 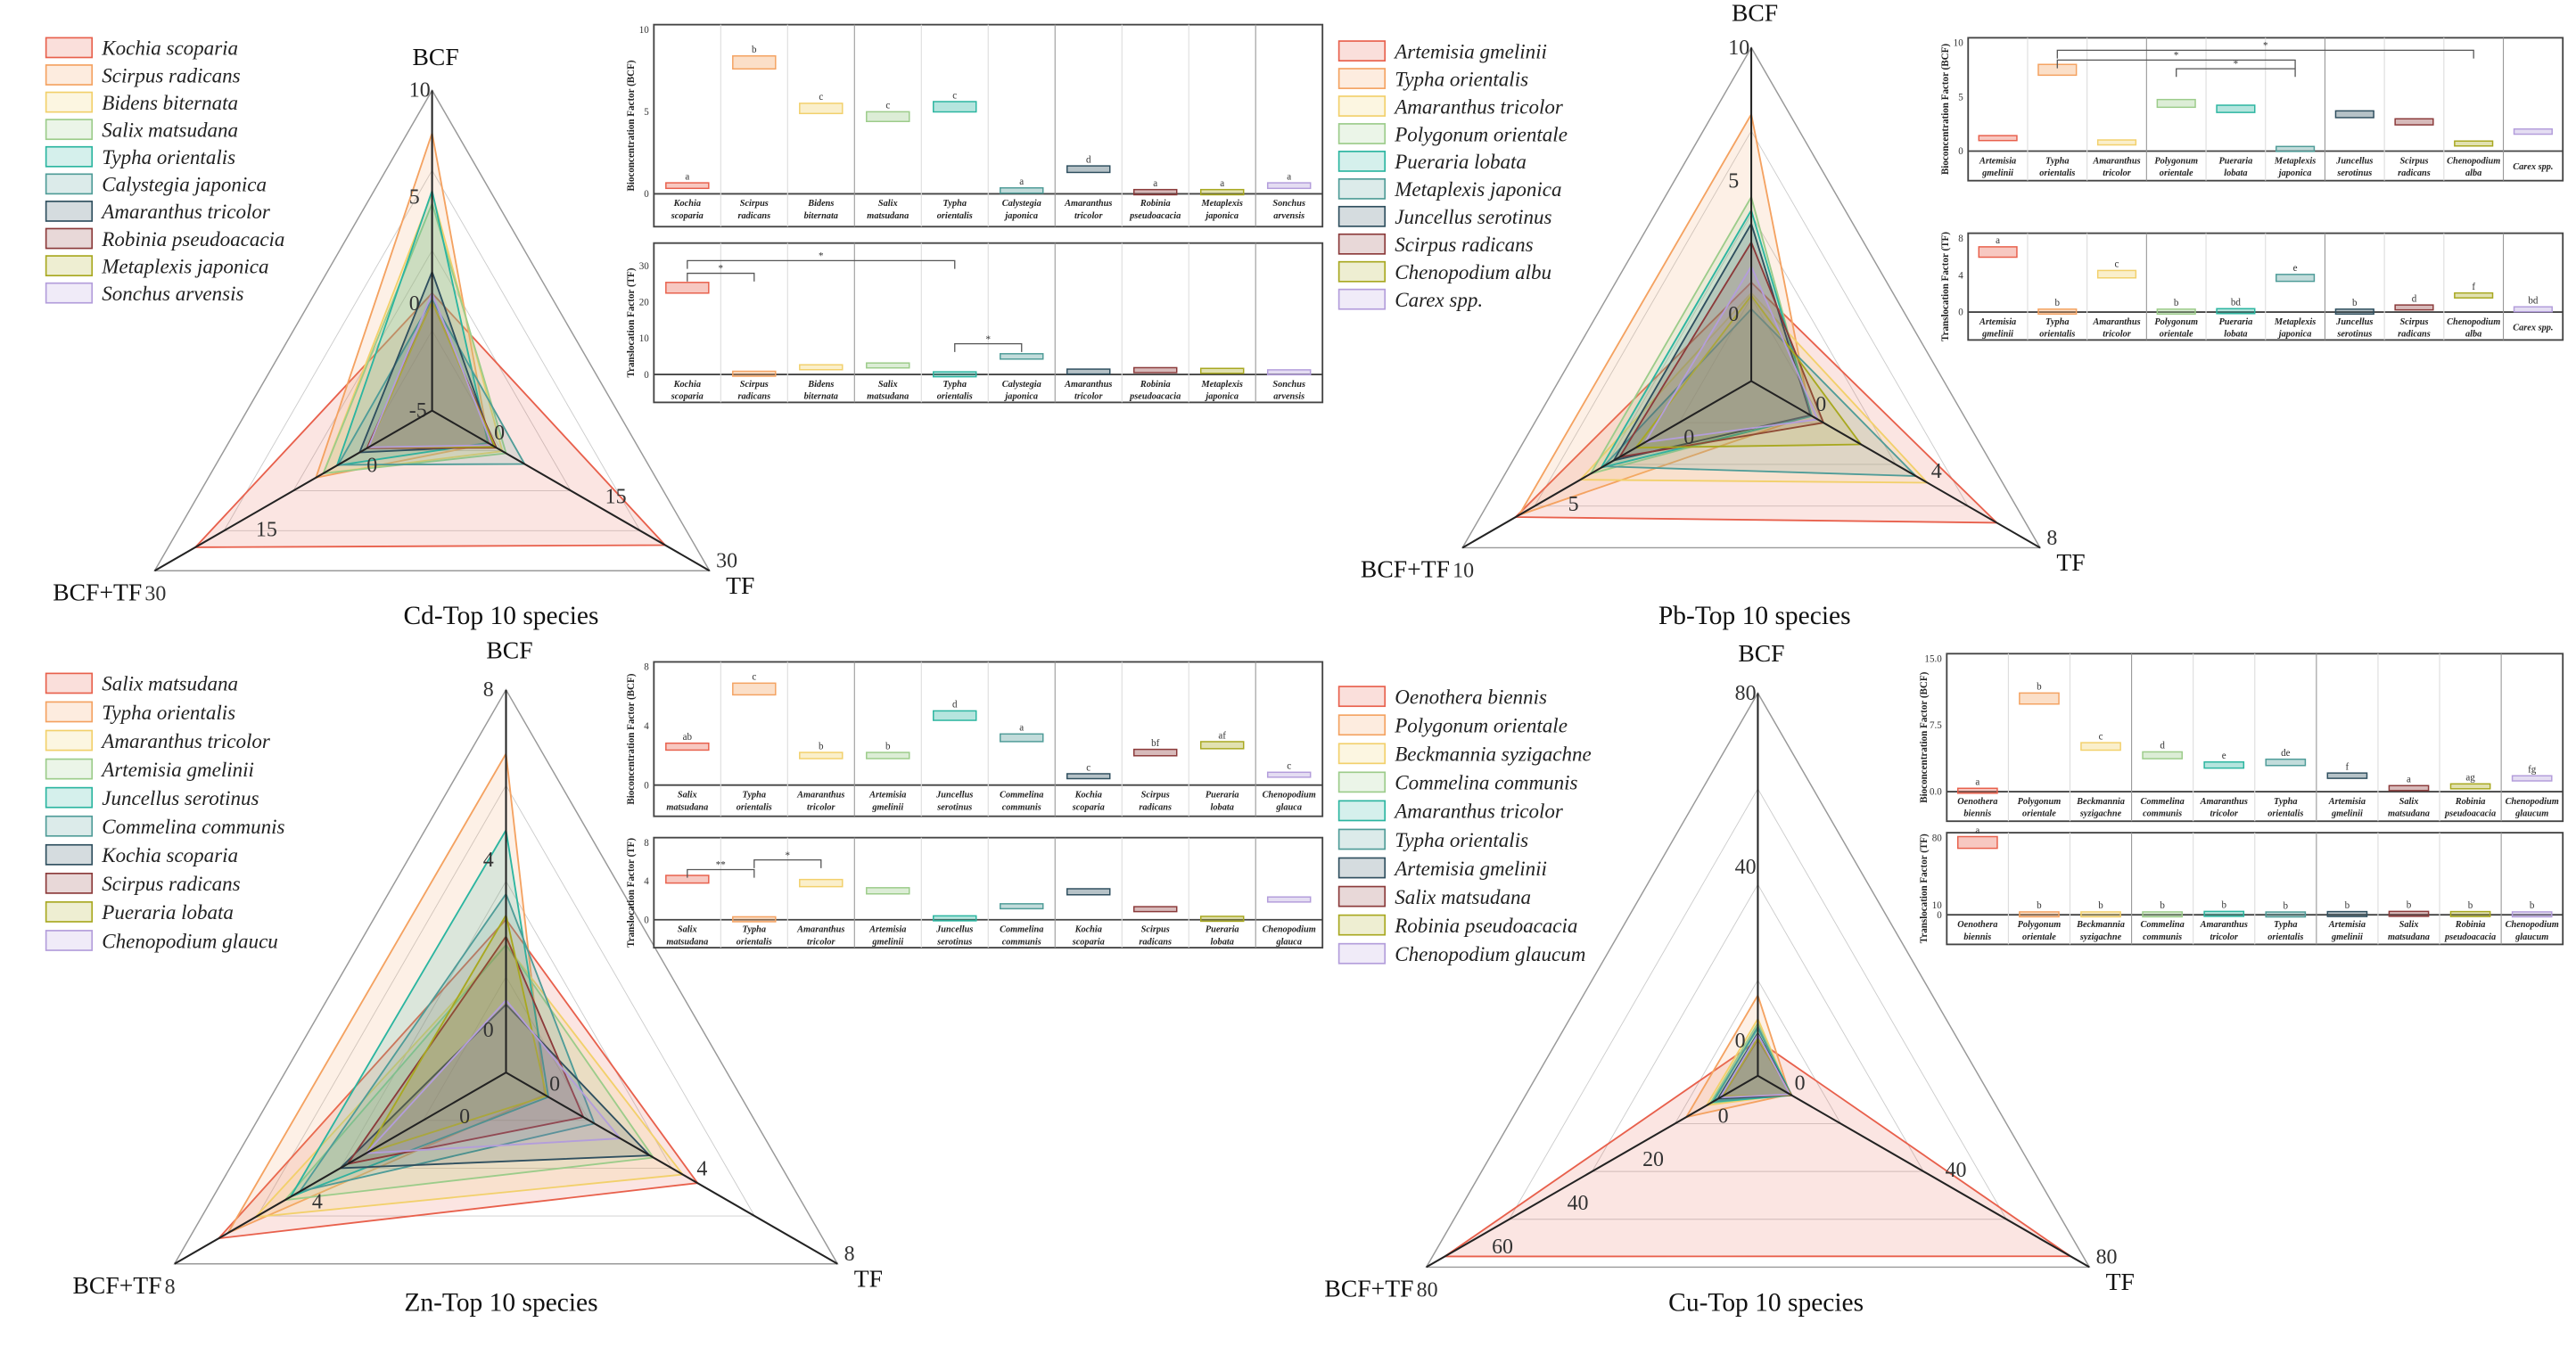 I want to click on legend-label: Pueraria lobata, so click(x=167, y=912).